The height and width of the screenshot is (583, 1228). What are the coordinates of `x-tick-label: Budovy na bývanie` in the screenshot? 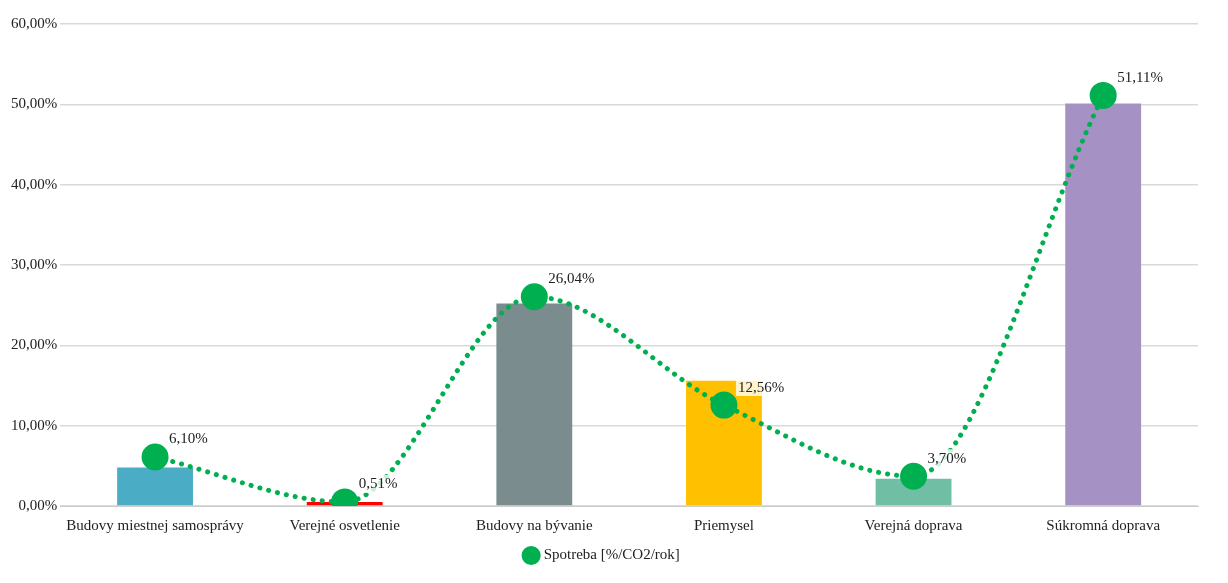 It's located at (534, 524).